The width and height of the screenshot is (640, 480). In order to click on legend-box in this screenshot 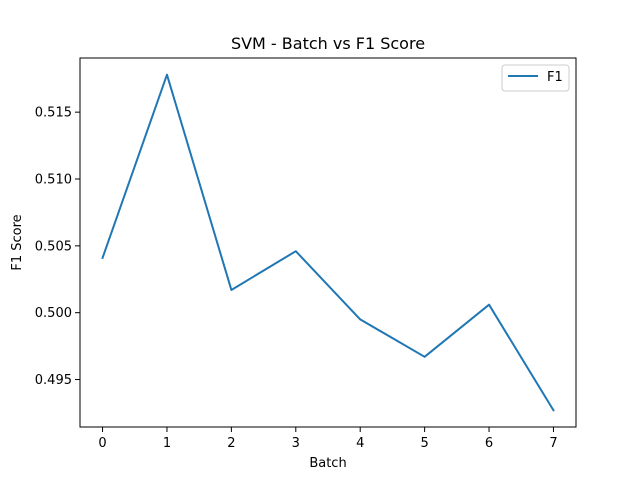, I will do `click(535, 78)`.